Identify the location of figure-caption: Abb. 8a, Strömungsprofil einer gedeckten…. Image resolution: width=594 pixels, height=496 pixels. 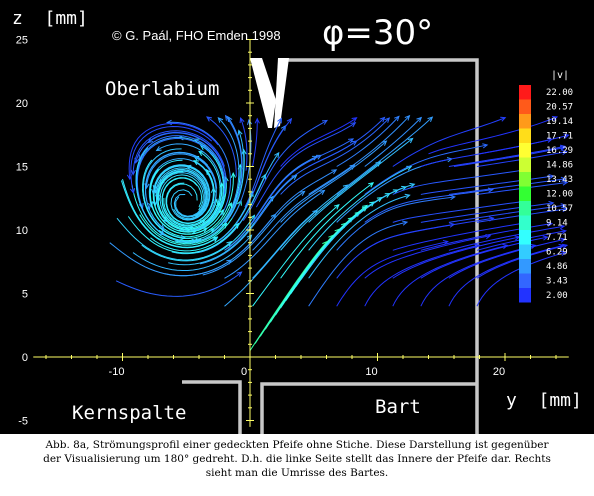
(297, 459).